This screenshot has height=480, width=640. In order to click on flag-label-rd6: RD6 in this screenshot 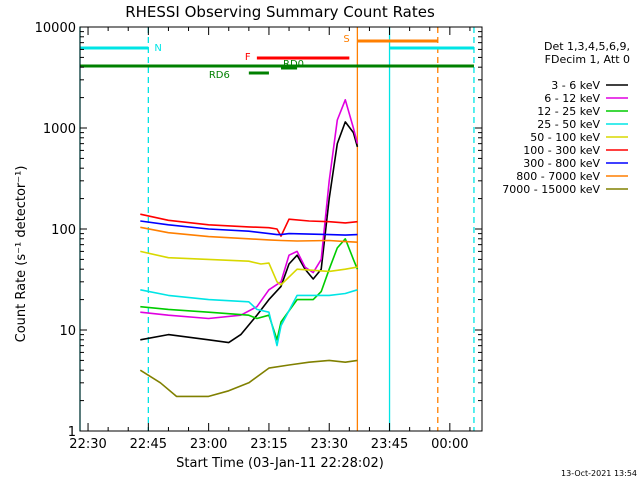, I will do `click(219, 75)`.